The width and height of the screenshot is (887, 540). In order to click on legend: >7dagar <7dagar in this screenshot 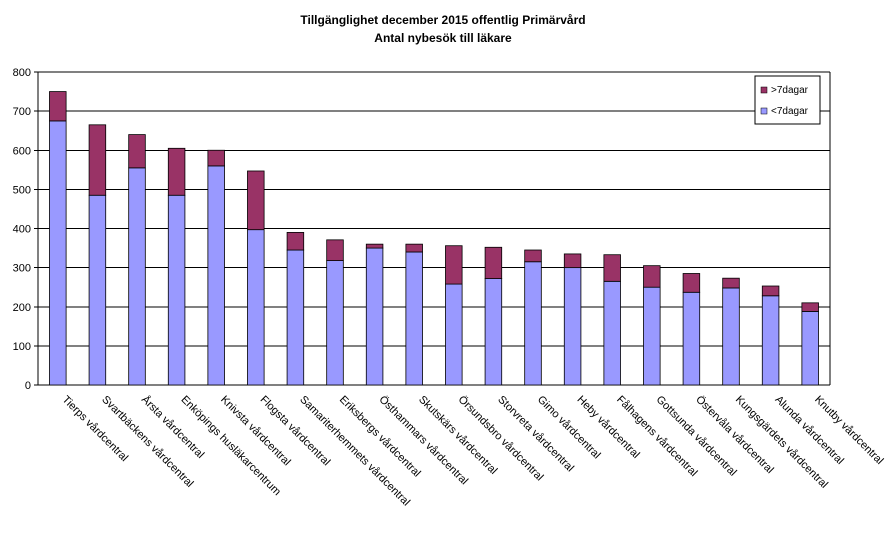, I will do `click(787, 100)`.